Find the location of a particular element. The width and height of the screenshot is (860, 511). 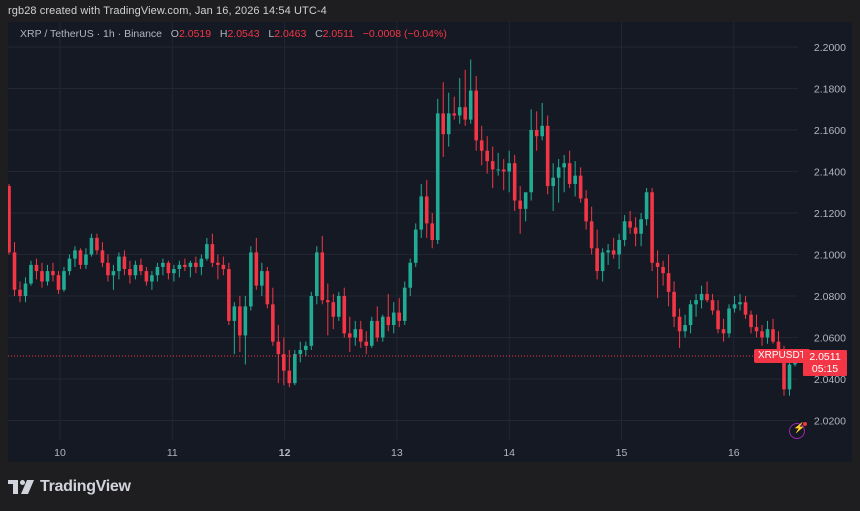

x-axis-label: 16 is located at coordinates (734, 453).